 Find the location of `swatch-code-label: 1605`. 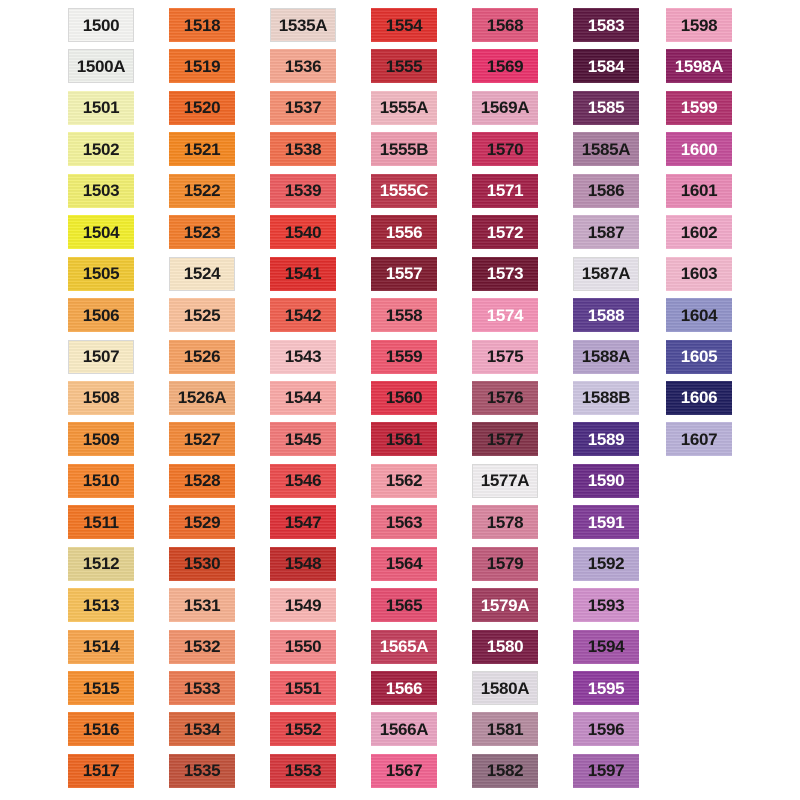

swatch-code-label: 1605 is located at coordinates (699, 356).